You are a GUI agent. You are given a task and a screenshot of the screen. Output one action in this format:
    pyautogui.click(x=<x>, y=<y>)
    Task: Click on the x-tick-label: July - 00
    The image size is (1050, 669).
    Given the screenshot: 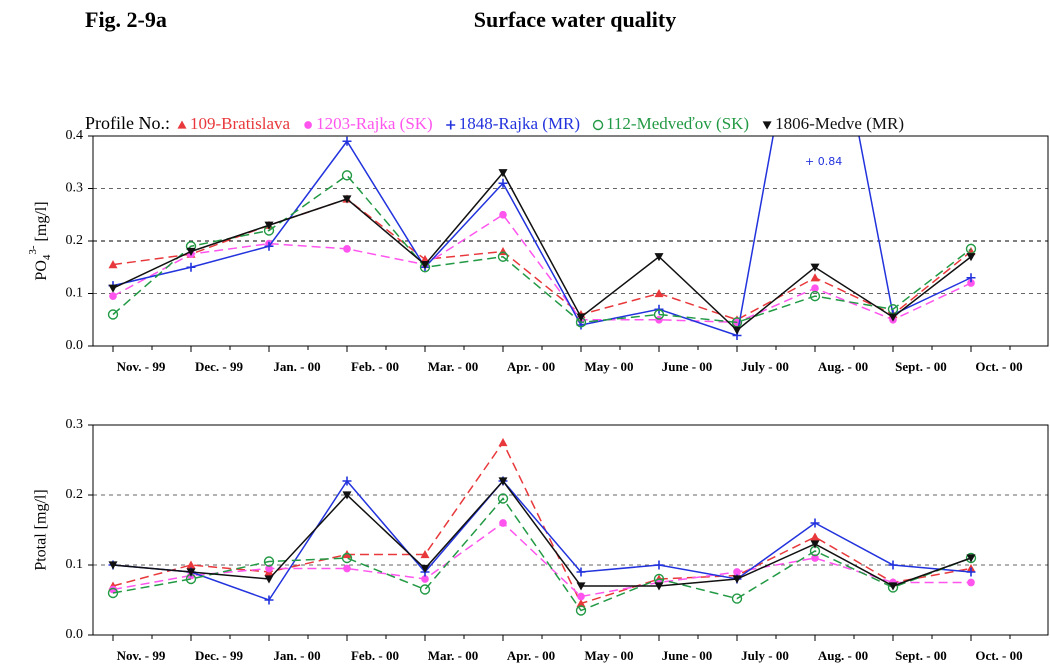 What is the action you would take?
    pyautogui.click(x=765, y=366)
    